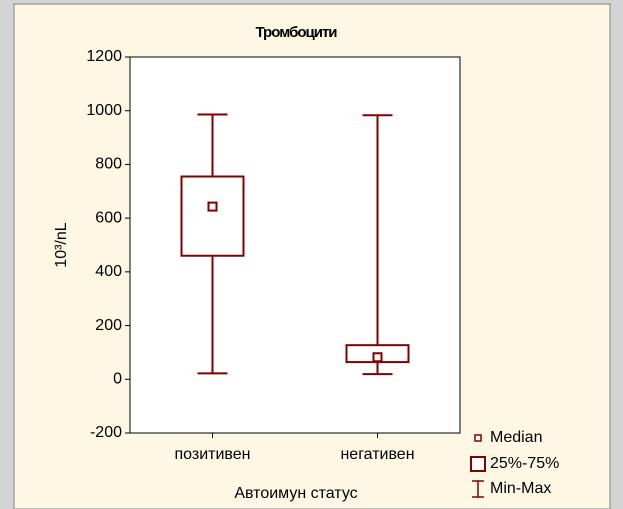 The height and width of the screenshot is (509, 623). Describe the element at coordinates (106, 432) in the screenshot. I see `y-tick-label: -200` at that location.